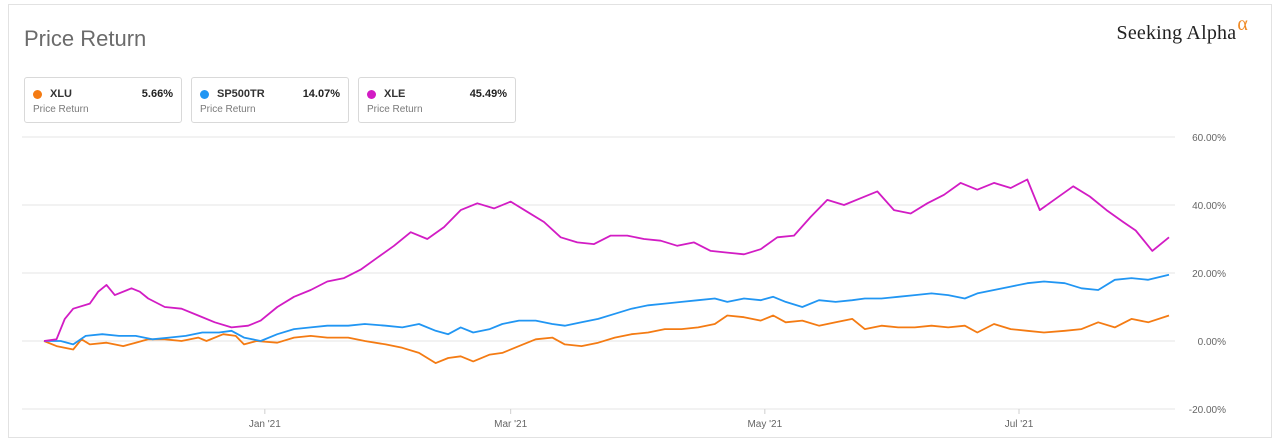  Describe the element at coordinates (395, 94) in the screenshot. I see `legend-symbol: XLE` at that location.